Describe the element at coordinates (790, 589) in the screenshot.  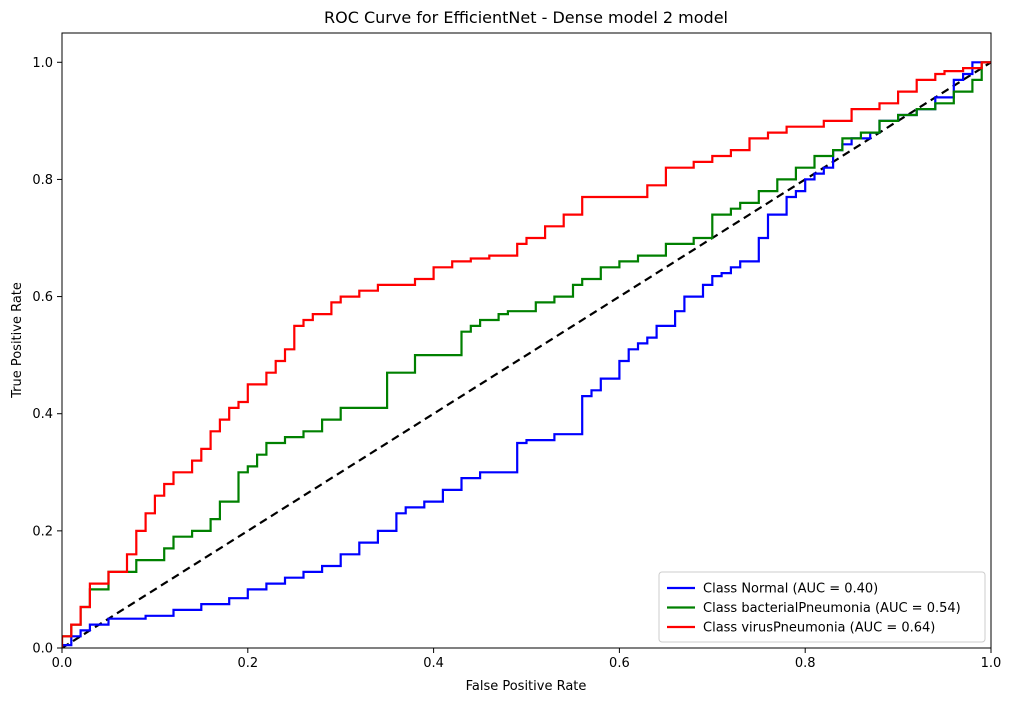
I see `legend-label: Class Normal (AUC = 0.40)` at that location.